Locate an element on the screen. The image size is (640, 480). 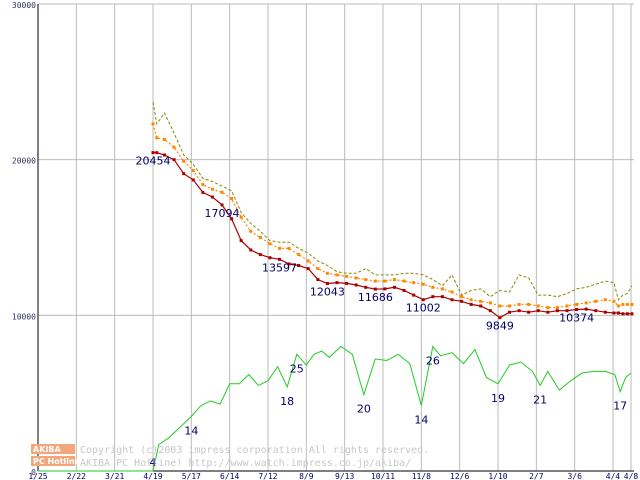
x-tick-label: 3/6 is located at coordinates (574, 476).